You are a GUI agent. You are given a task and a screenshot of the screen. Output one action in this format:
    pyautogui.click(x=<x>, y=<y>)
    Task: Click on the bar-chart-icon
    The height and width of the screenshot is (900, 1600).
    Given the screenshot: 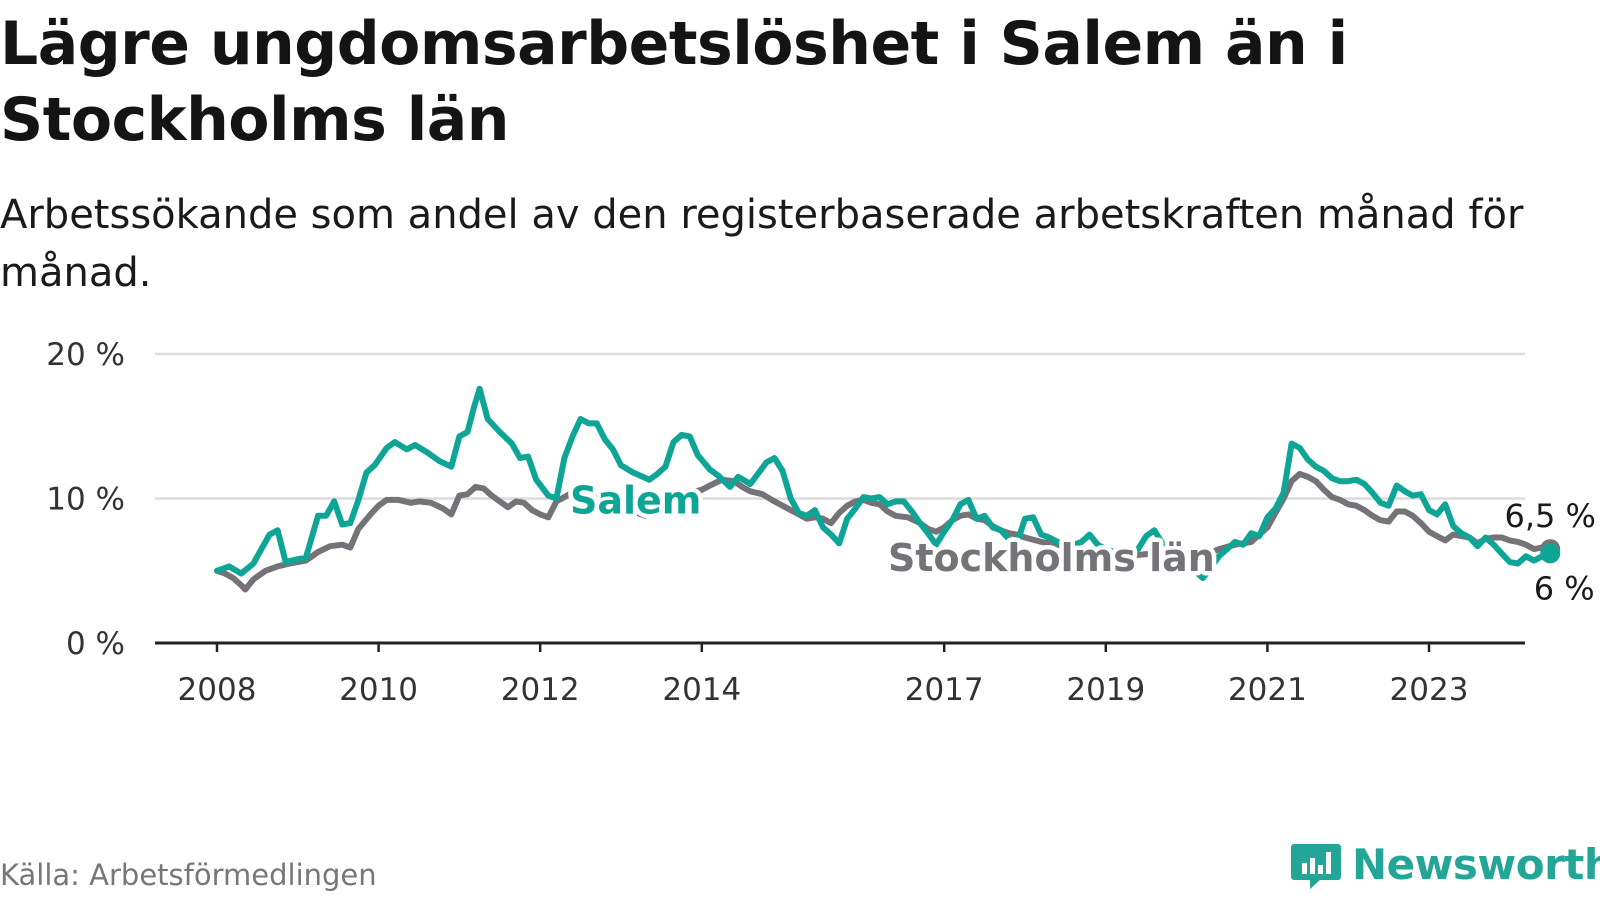 What is the action you would take?
    pyautogui.click(x=1316, y=866)
    